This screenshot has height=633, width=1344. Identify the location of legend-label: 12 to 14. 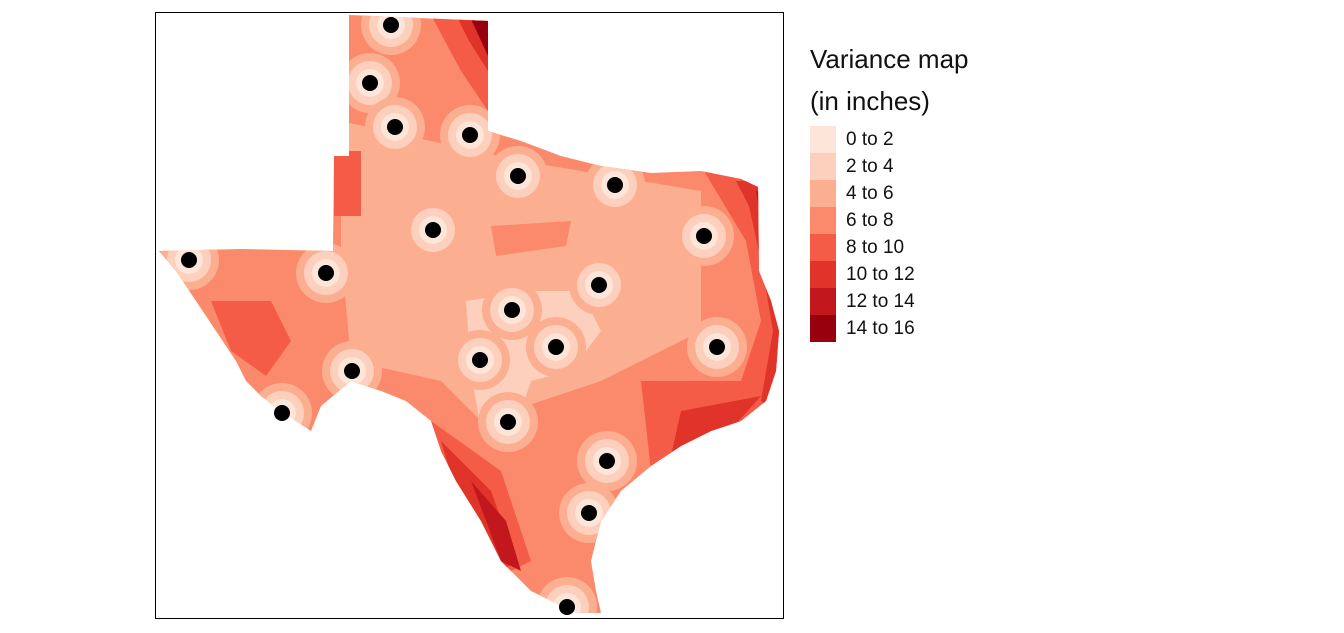
(880, 301).